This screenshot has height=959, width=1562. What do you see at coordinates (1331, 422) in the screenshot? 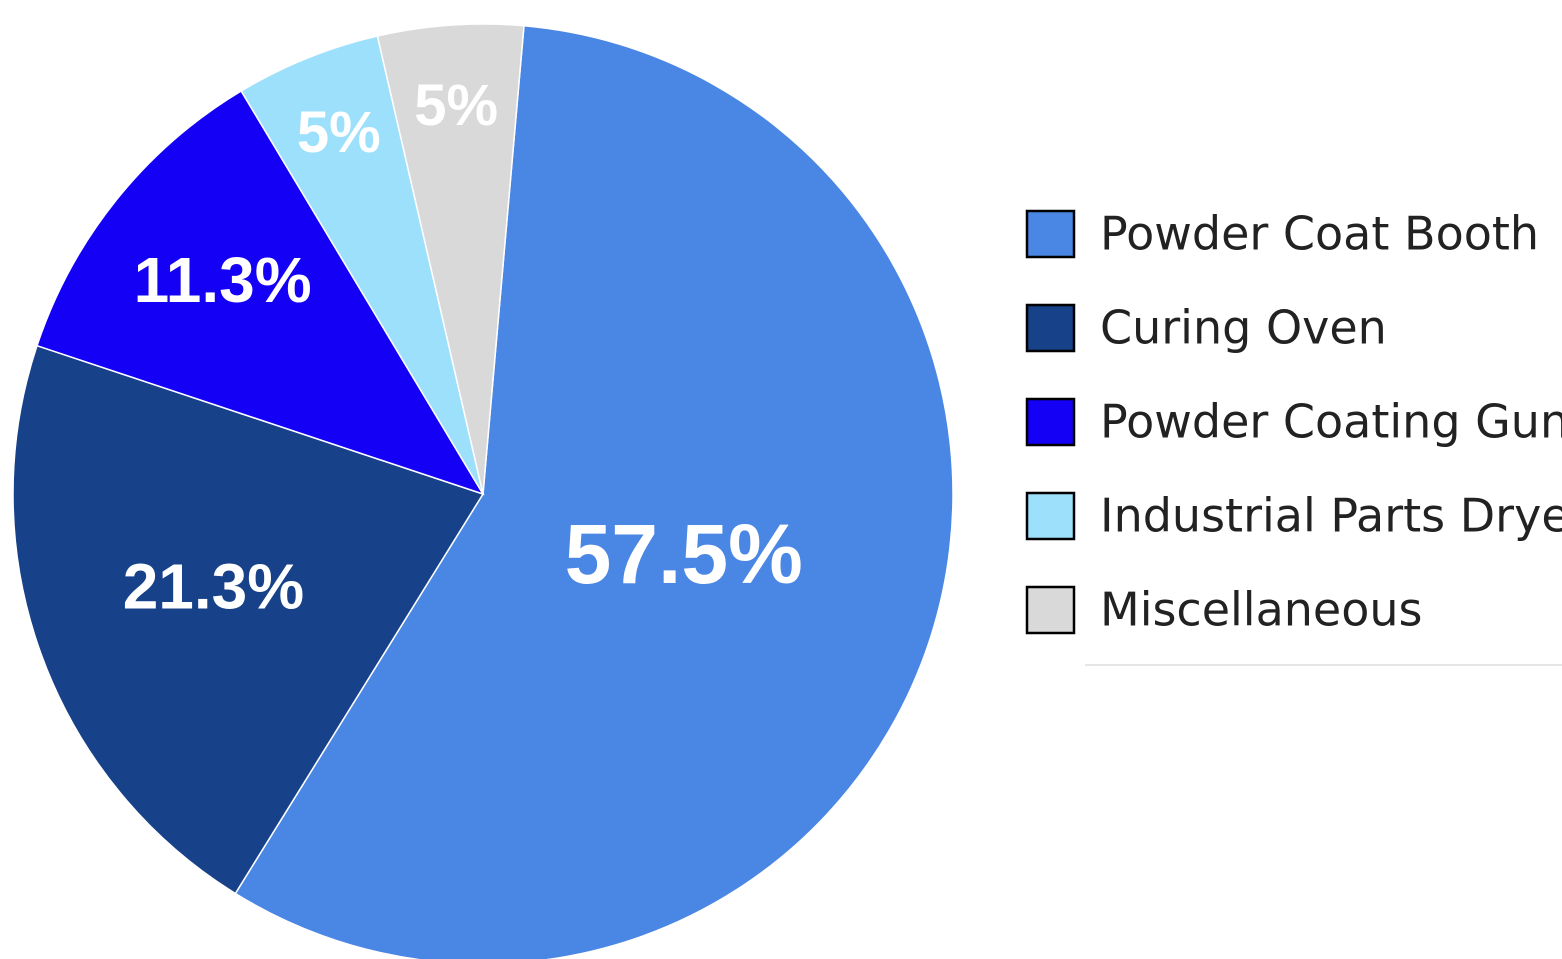
I see `legend-label: Powder Coating Gun` at bounding box center [1331, 422].